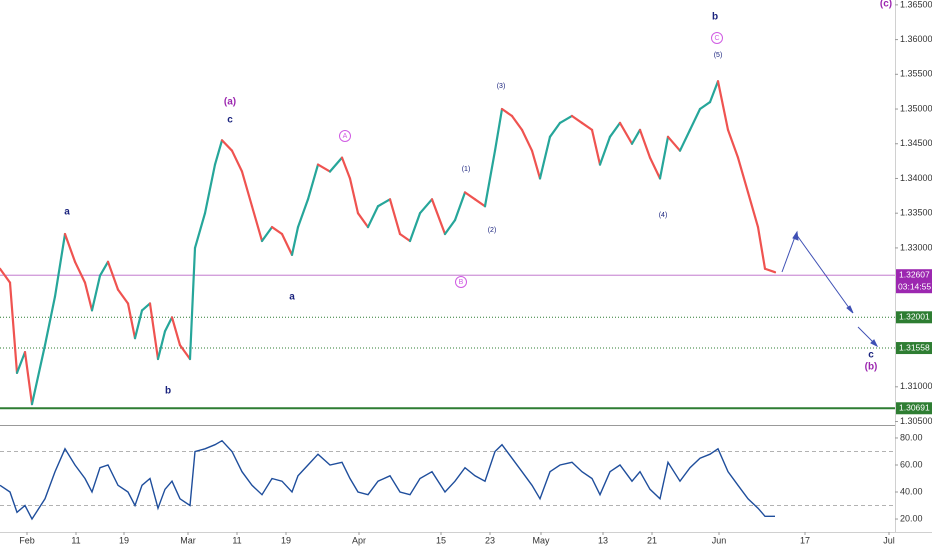 The image size is (932, 550). Describe the element at coordinates (541, 540) in the screenshot. I see `x-tick-label: May` at that location.